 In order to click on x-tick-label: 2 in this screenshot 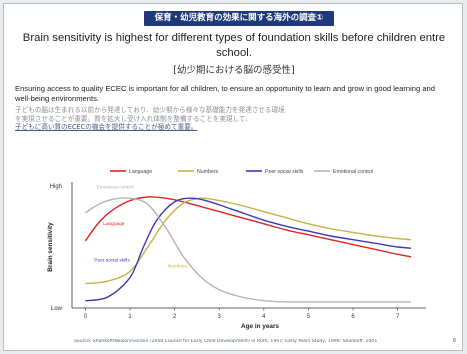, I will do `click(175, 317)`.